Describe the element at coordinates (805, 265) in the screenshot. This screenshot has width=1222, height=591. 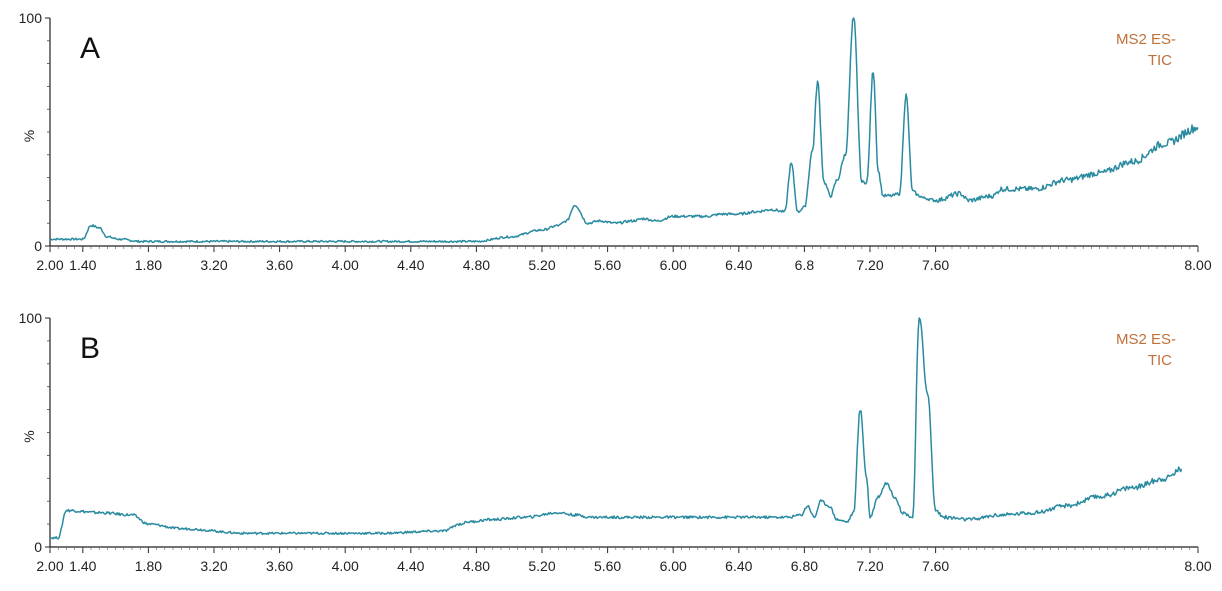
I see `panel-a-x-tick-label: 6.8` at that location.